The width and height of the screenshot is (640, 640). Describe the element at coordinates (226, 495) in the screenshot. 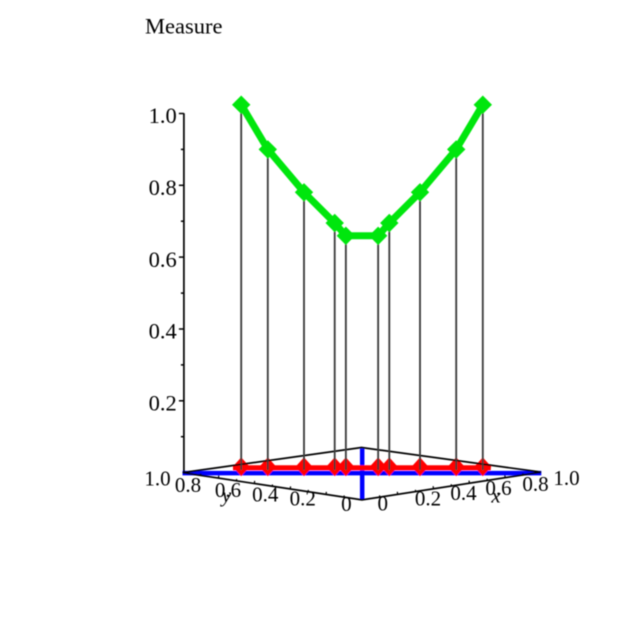

I see `svg-text: y` at that location.